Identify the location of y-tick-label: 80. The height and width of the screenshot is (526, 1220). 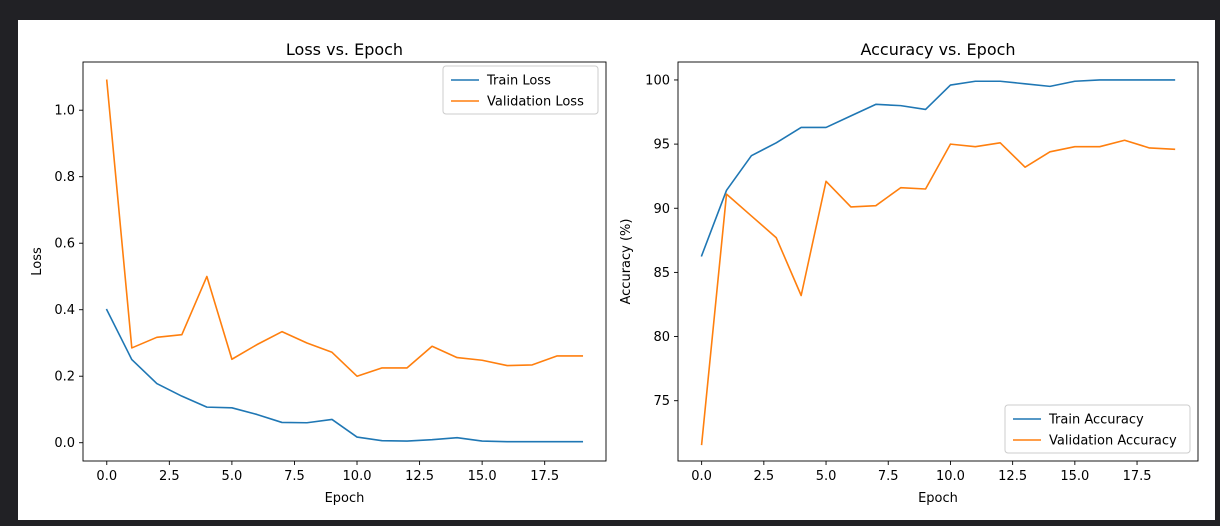
(661, 337).